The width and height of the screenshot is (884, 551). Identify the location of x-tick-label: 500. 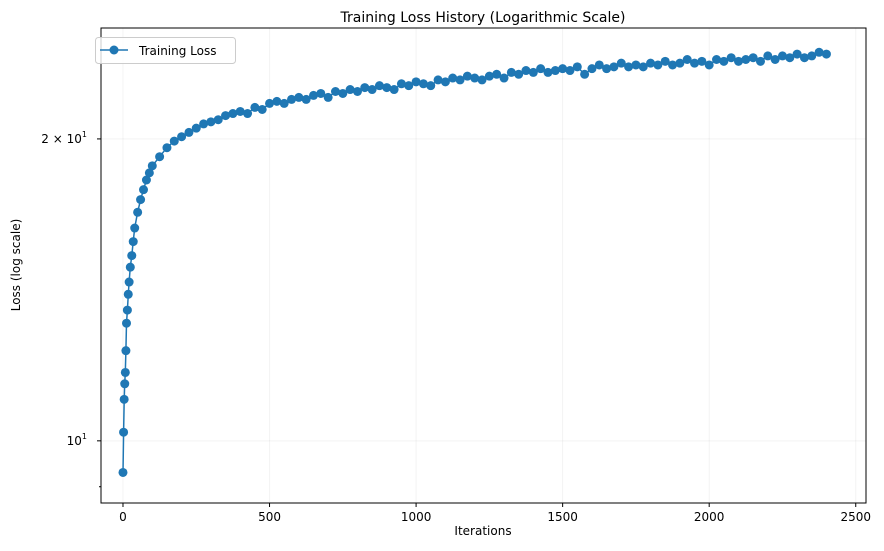
(269, 517).